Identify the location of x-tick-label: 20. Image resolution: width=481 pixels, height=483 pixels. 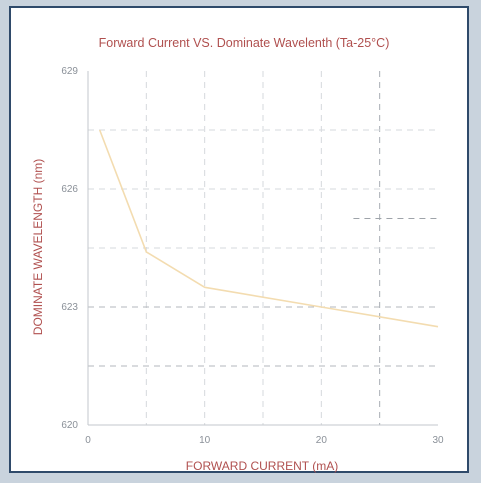
(322, 440).